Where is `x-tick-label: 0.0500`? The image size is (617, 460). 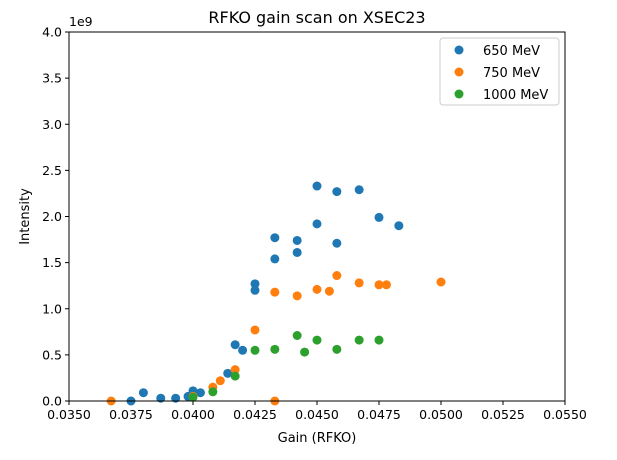 x-tick-label: 0.0500 is located at coordinates (441, 414).